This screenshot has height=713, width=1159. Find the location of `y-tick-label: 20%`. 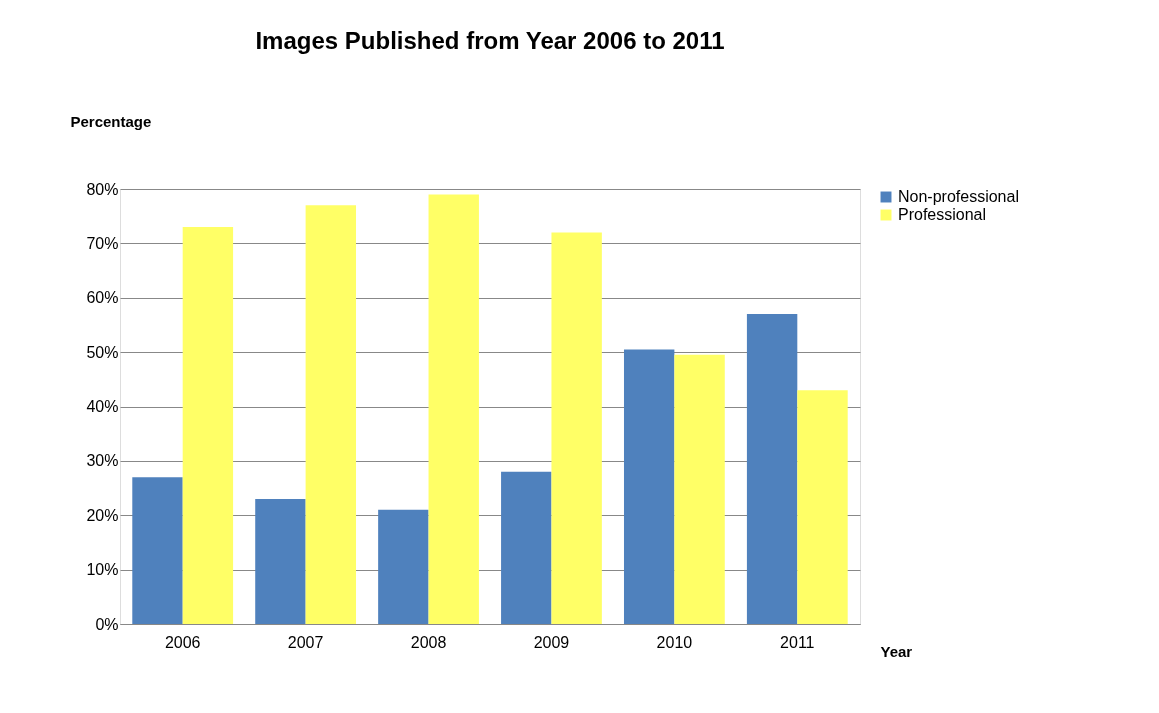

y-tick-label: 20% is located at coordinates (102, 515).